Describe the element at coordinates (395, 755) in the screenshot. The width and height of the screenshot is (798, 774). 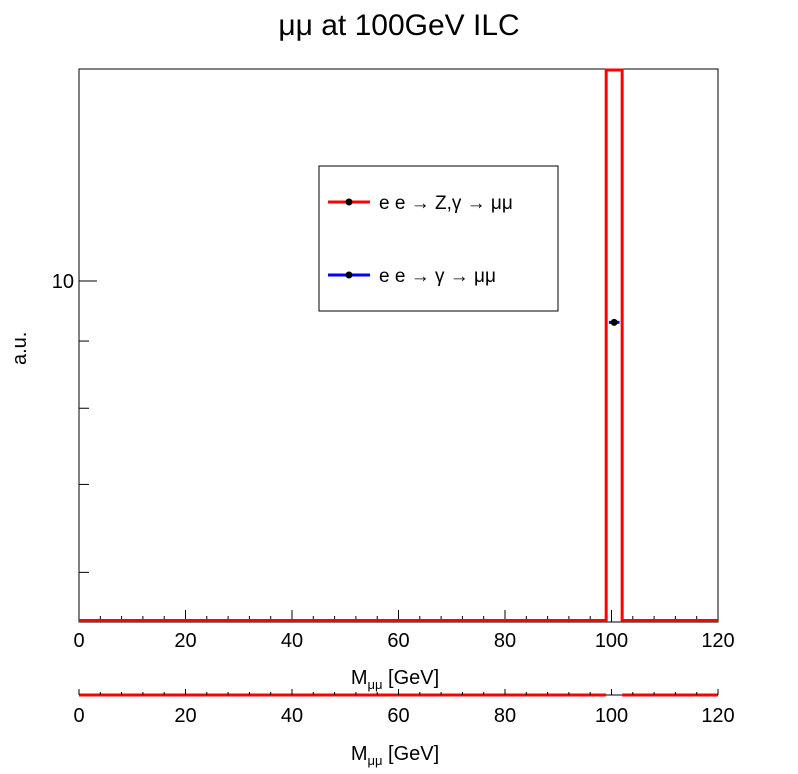
I see `lower-x-axis-label: Mμμ [GeV]` at that location.